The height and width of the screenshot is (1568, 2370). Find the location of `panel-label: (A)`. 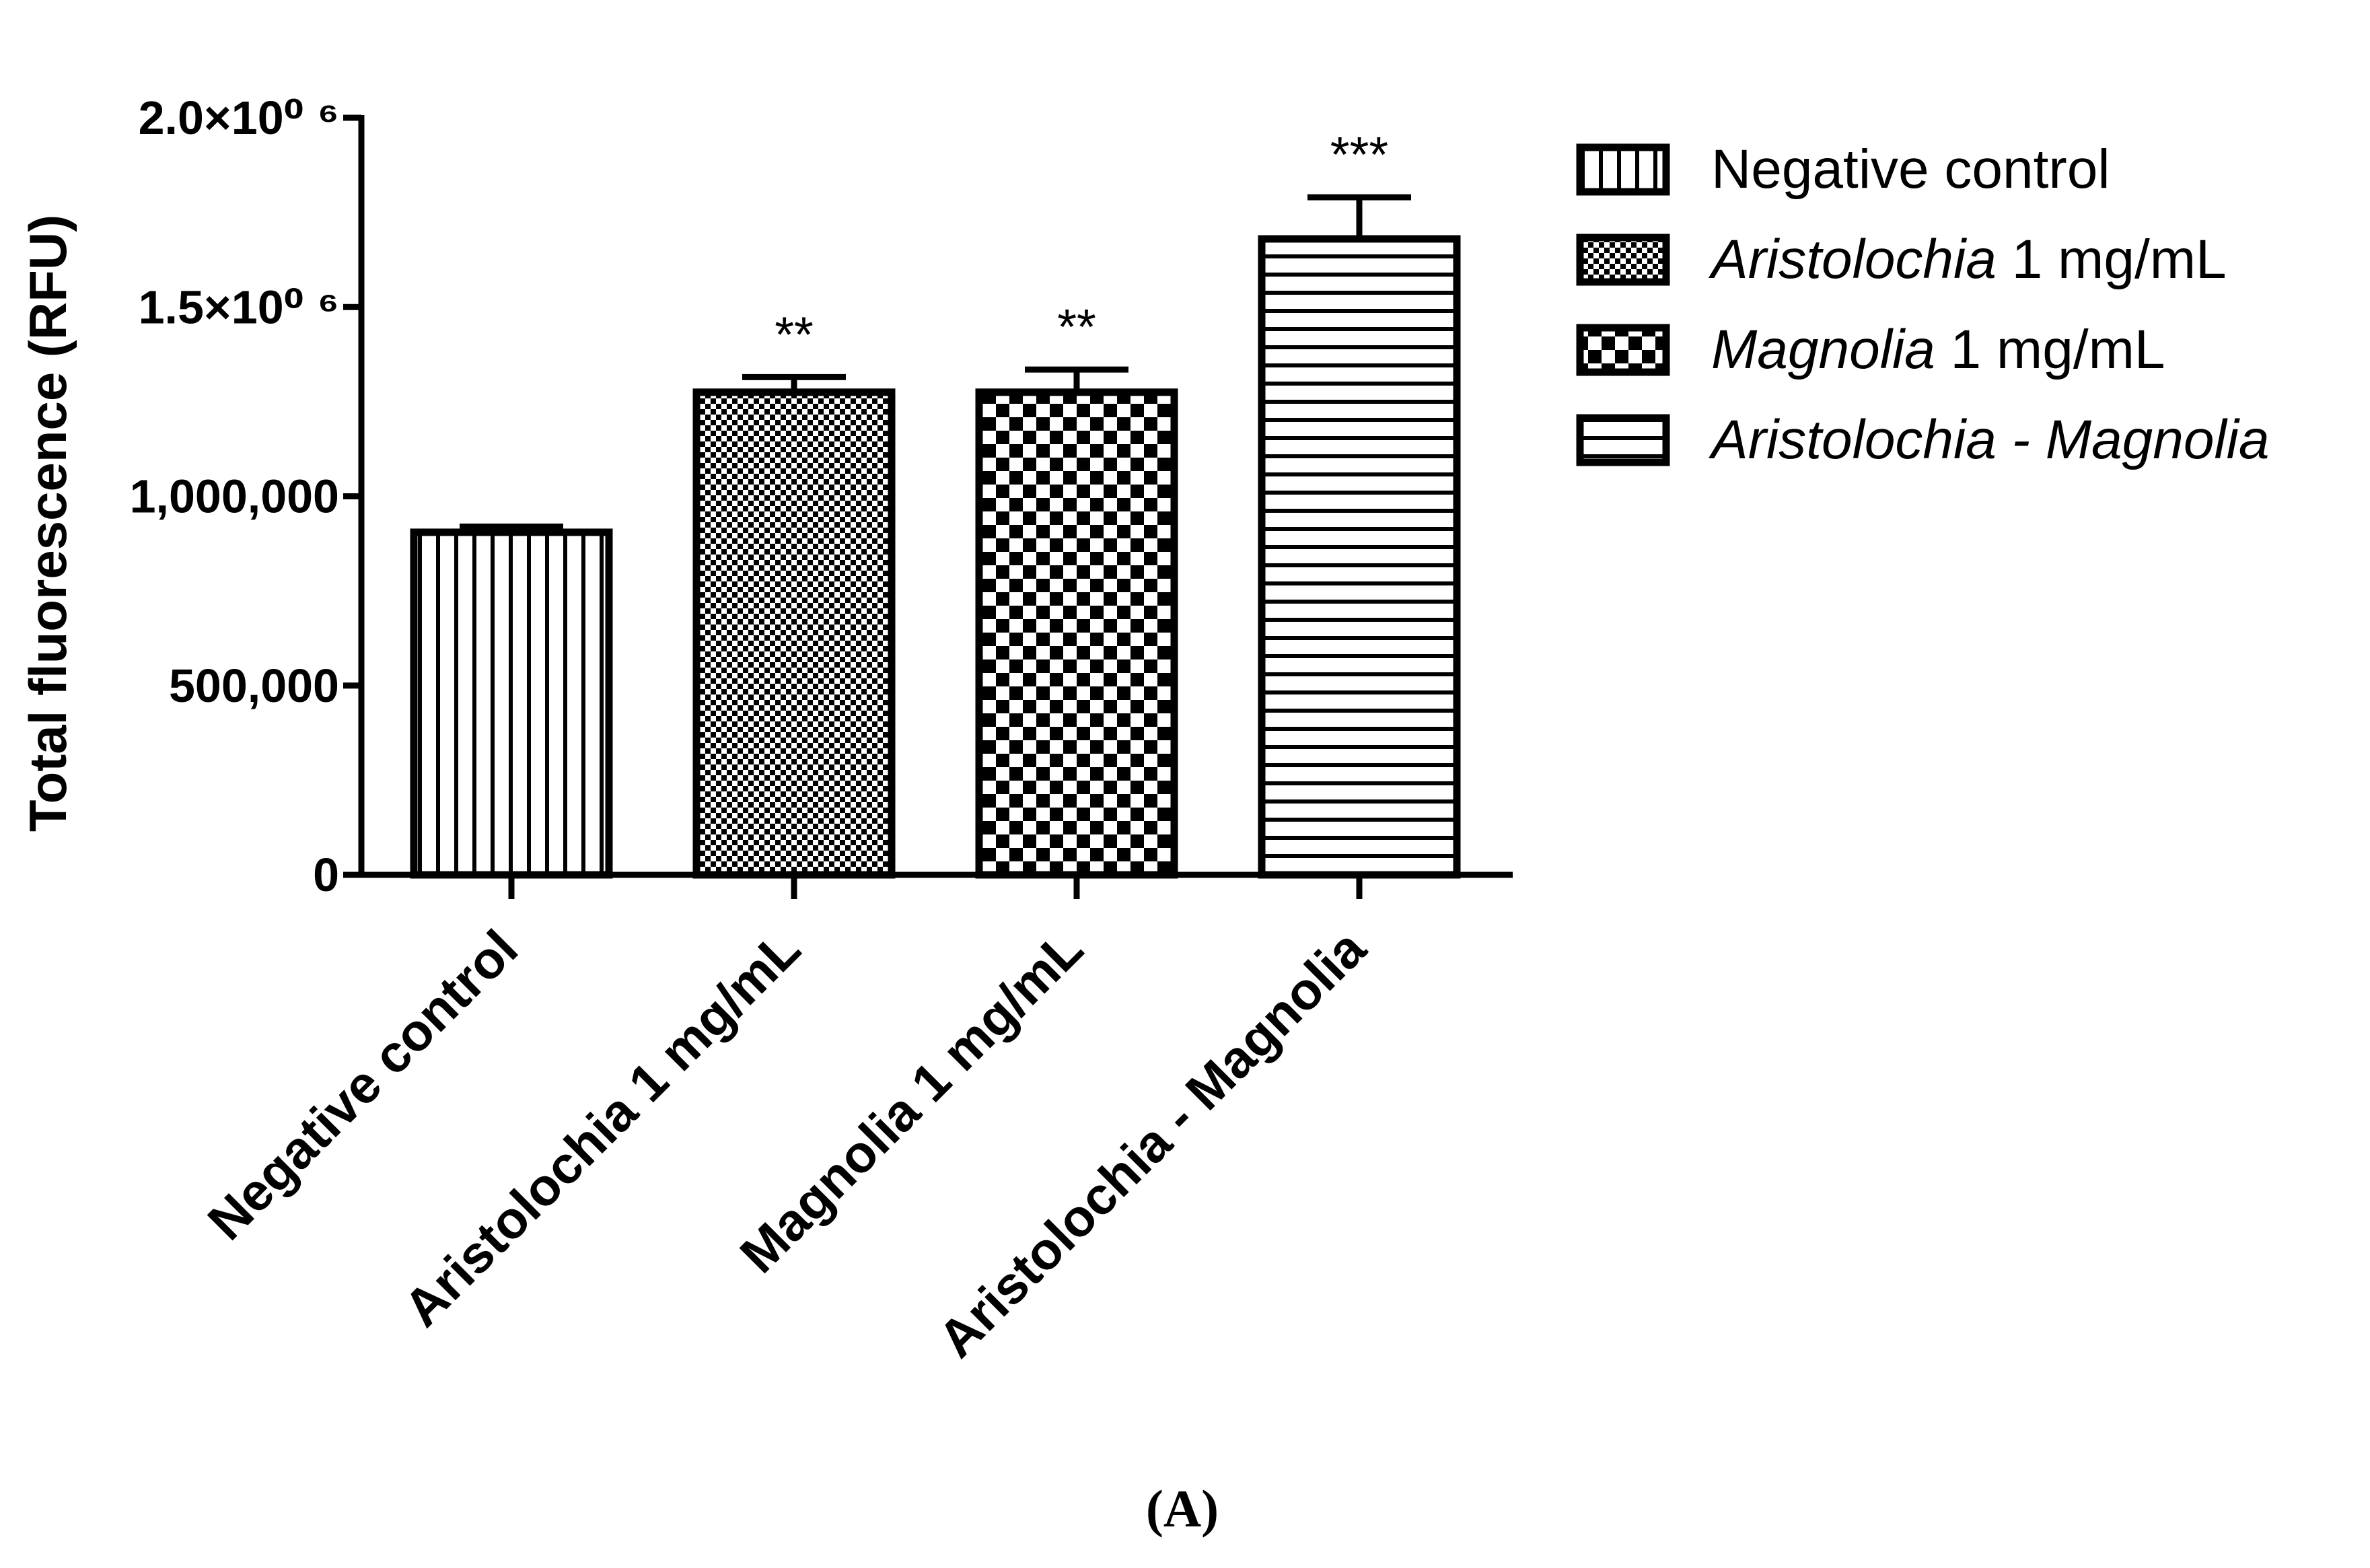

panel-label: (A) is located at coordinates (1182, 1508).